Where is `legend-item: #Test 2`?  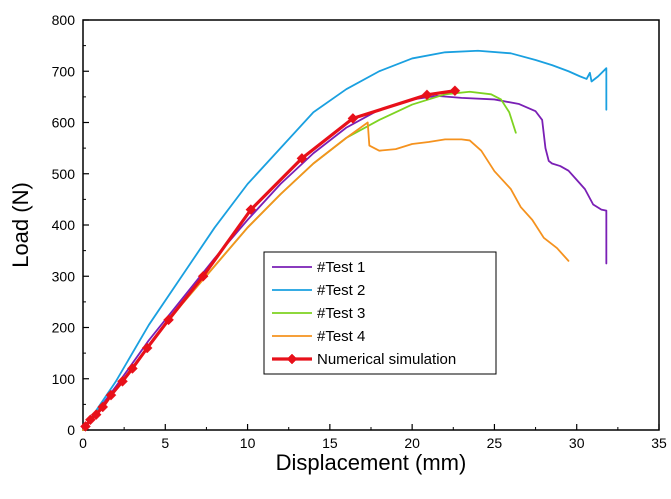
legend-item: #Test 2 is located at coordinates (318, 290).